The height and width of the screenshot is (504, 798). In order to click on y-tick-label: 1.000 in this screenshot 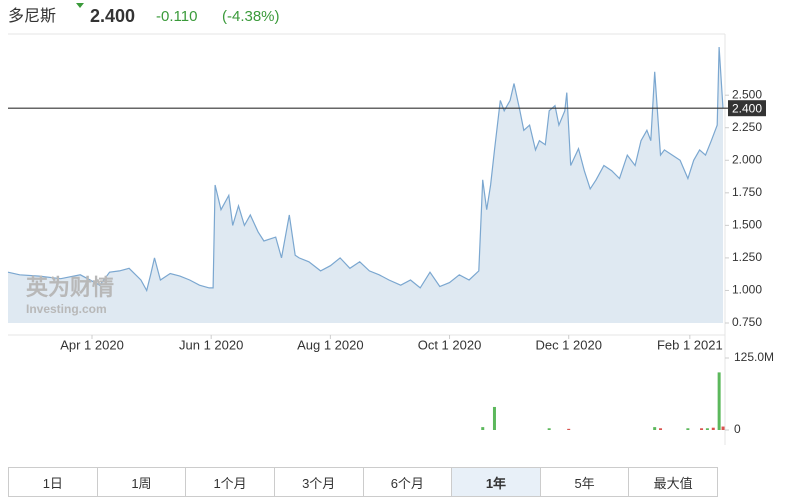, I will do `click(747, 290)`.